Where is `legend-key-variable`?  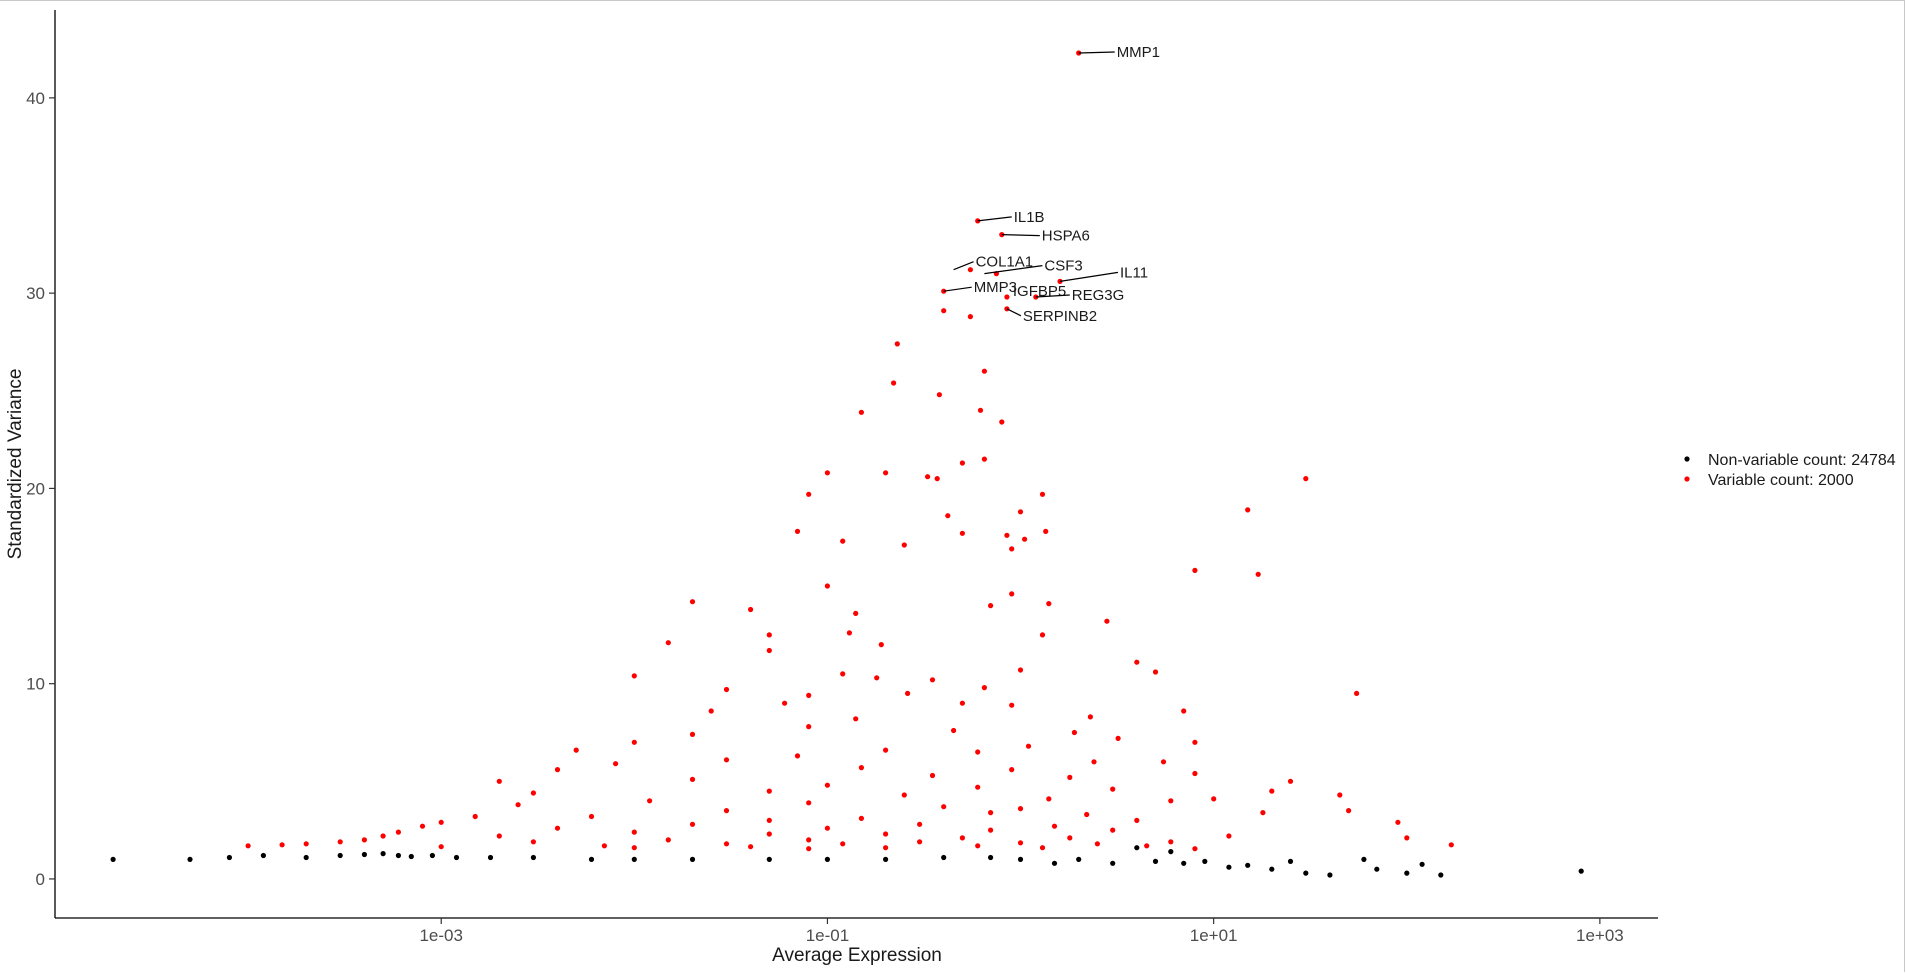
legend-key-variable is located at coordinates (1687, 479).